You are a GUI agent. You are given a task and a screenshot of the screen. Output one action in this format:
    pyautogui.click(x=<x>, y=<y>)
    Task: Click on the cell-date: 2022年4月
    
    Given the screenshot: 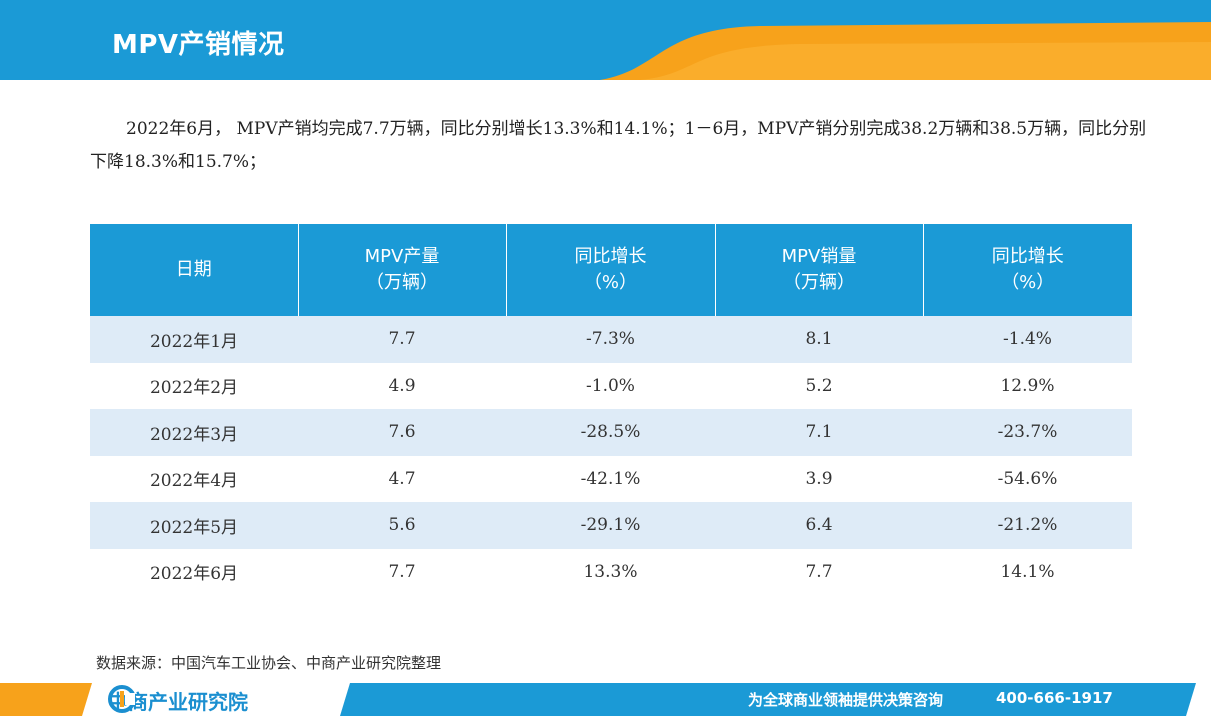 What is the action you would take?
    pyautogui.click(x=194, y=481)
    